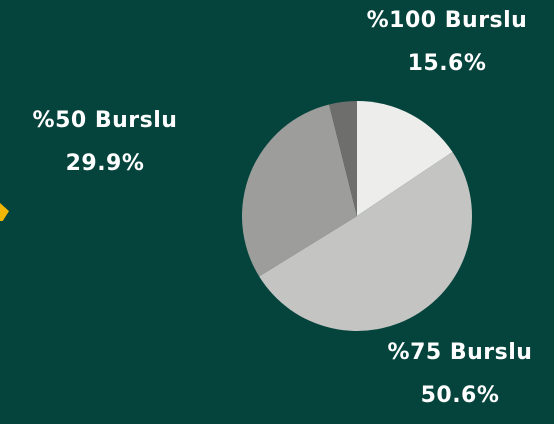 The image size is (554, 424). Describe the element at coordinates (460, 374) in the screenshot. I see `slice-label-75-burslu: %75 Burslu 50.6%` at that location.